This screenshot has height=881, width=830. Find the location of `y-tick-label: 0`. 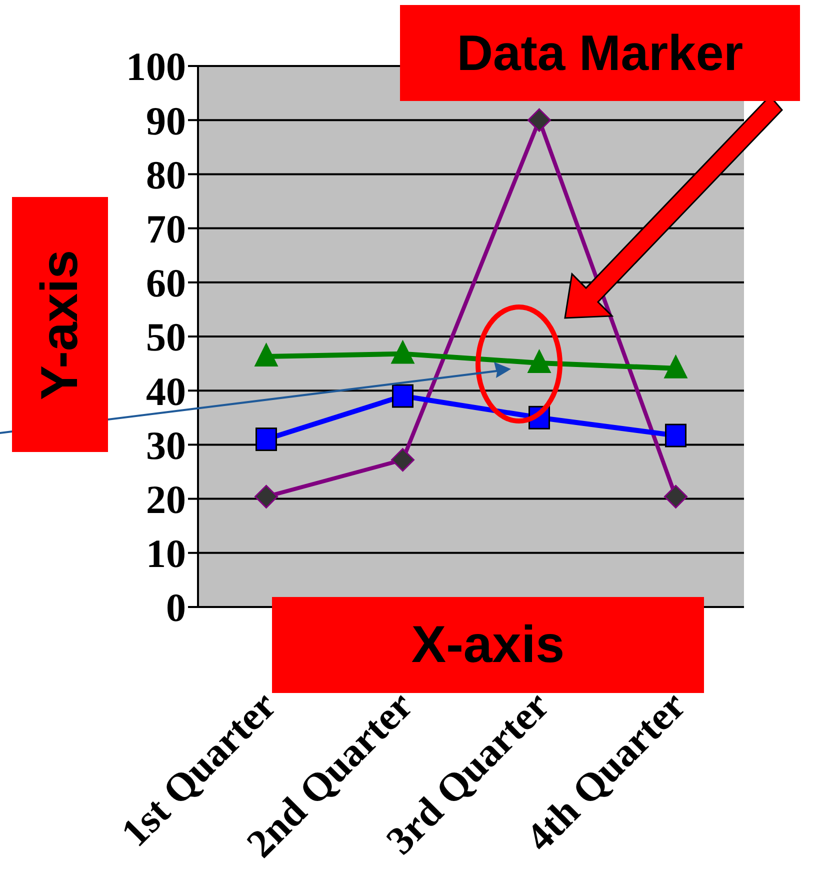

y-tick-label: 0 is located at coordinates (176, 607).